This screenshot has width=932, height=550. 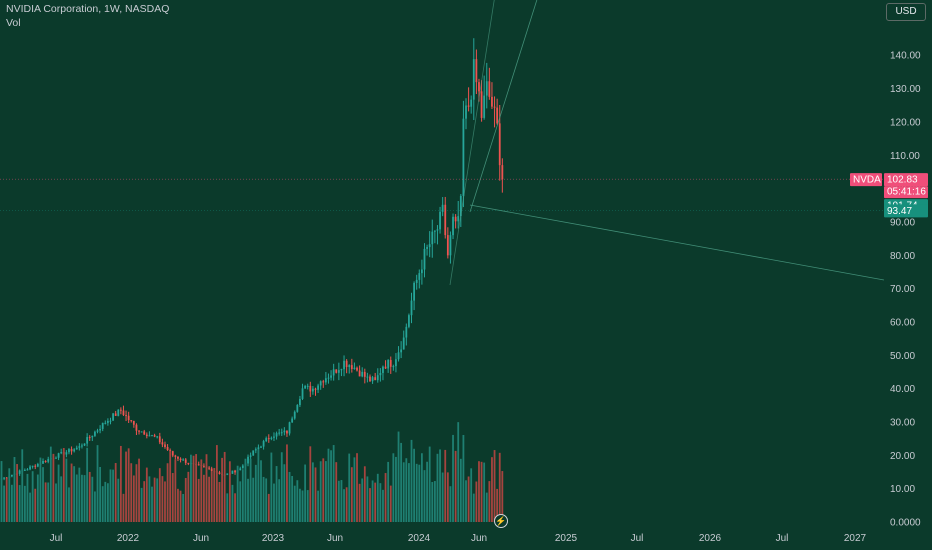 What do you see at coordinates (906, 192) in the screenshot?
I see `countdown-badge-bg` at bounding box center [906, 192].